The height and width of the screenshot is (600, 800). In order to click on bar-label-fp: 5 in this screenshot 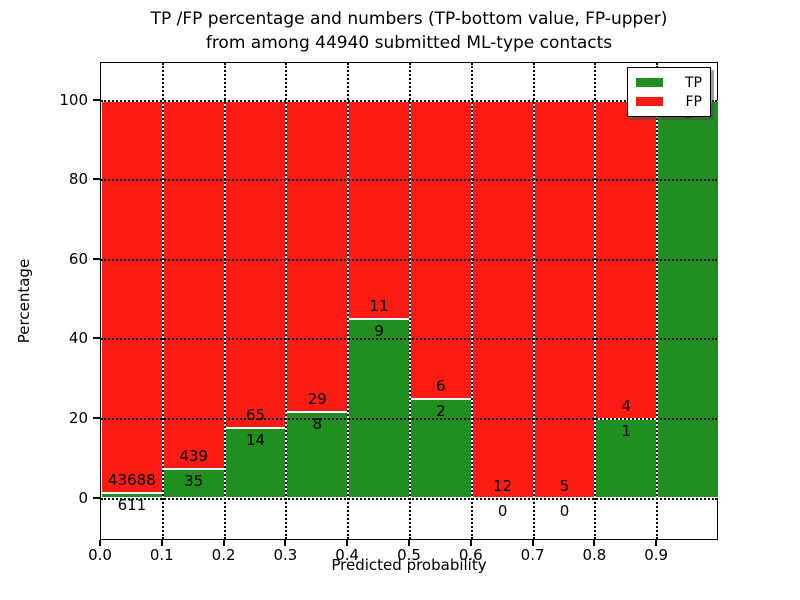, I will do `click(564, 485)`.